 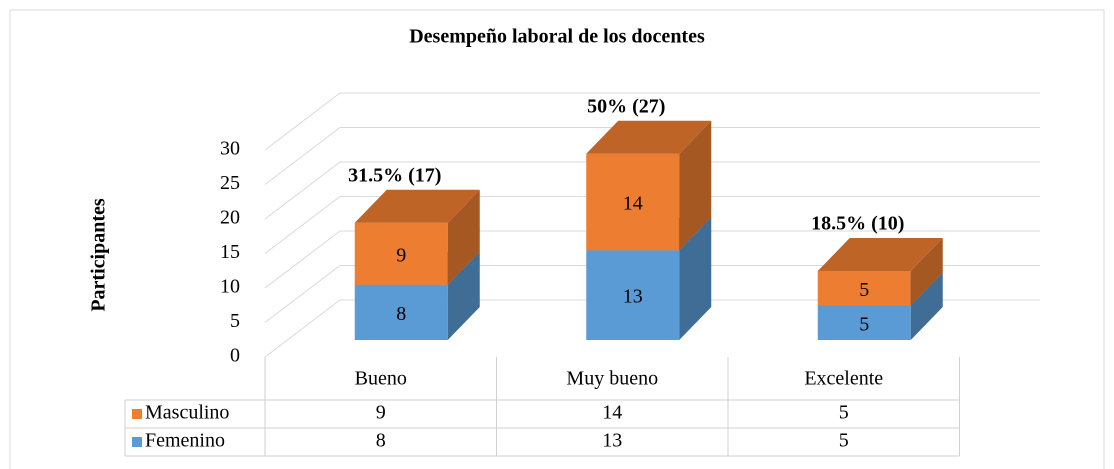 I want to click on data-label: 8, so click(x=401, y=314).